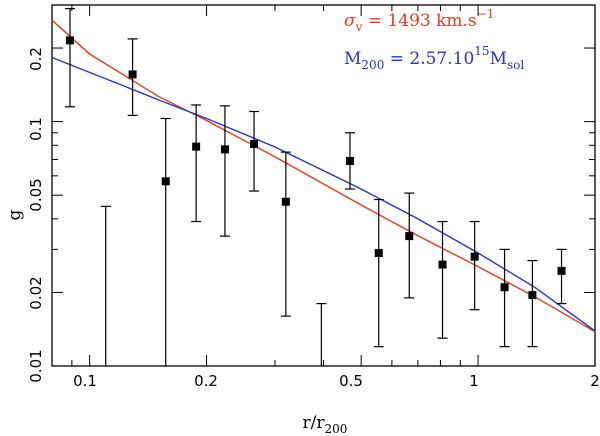 This screenshot has height=436, width=600. Describe the element at coordinates (595, 381) in the screenshot. I see `x-tick-label: 2` at that location.